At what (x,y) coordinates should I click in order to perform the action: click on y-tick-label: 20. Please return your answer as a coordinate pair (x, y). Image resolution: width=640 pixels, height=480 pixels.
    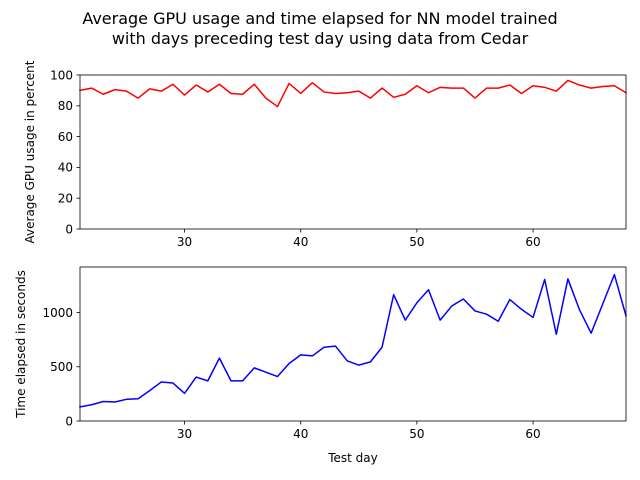
    Looking at the image, I should click on (65, 199).